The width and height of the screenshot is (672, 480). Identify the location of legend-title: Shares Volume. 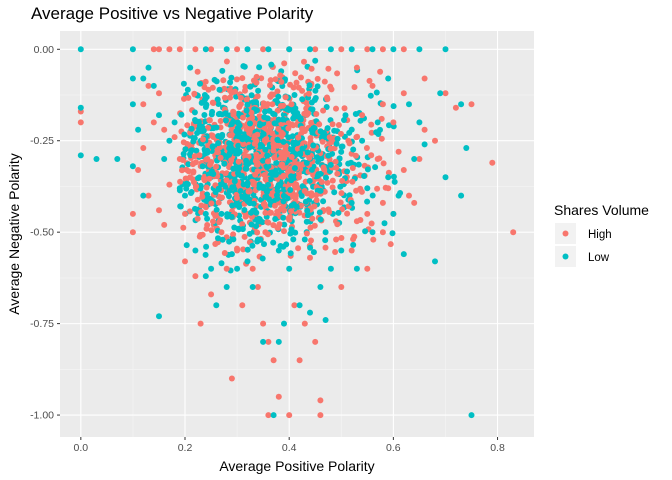
(601, 210).